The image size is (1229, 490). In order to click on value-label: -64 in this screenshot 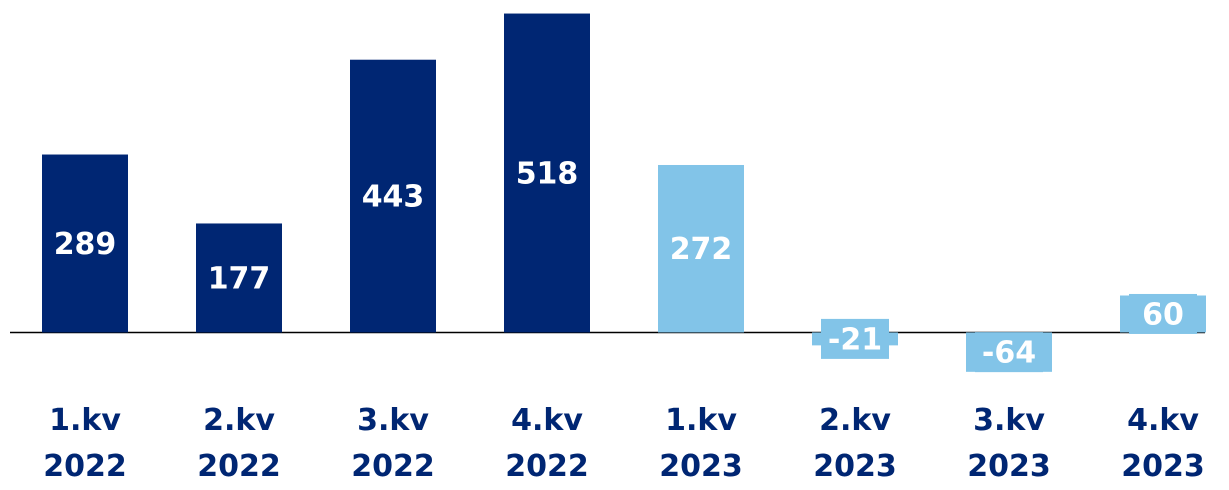, I will do `click(1009, 353)`.